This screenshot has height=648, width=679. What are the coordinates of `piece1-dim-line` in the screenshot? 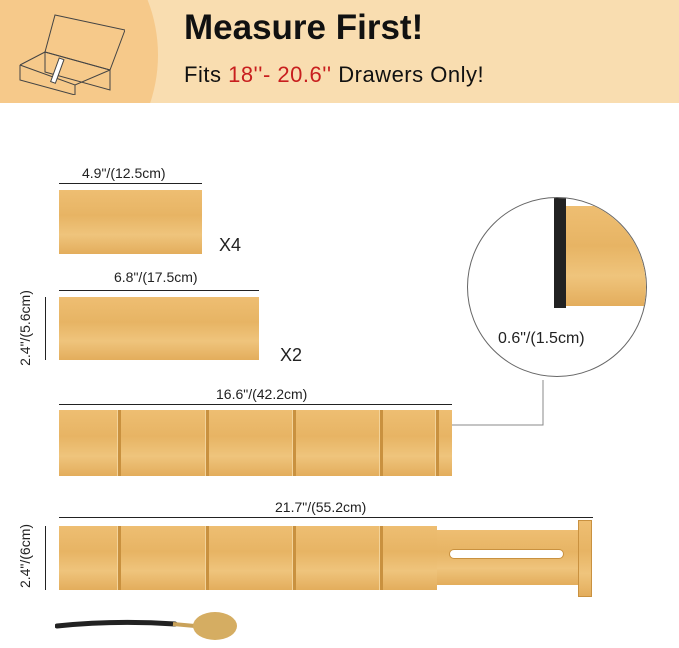 It's located at (130, 183).